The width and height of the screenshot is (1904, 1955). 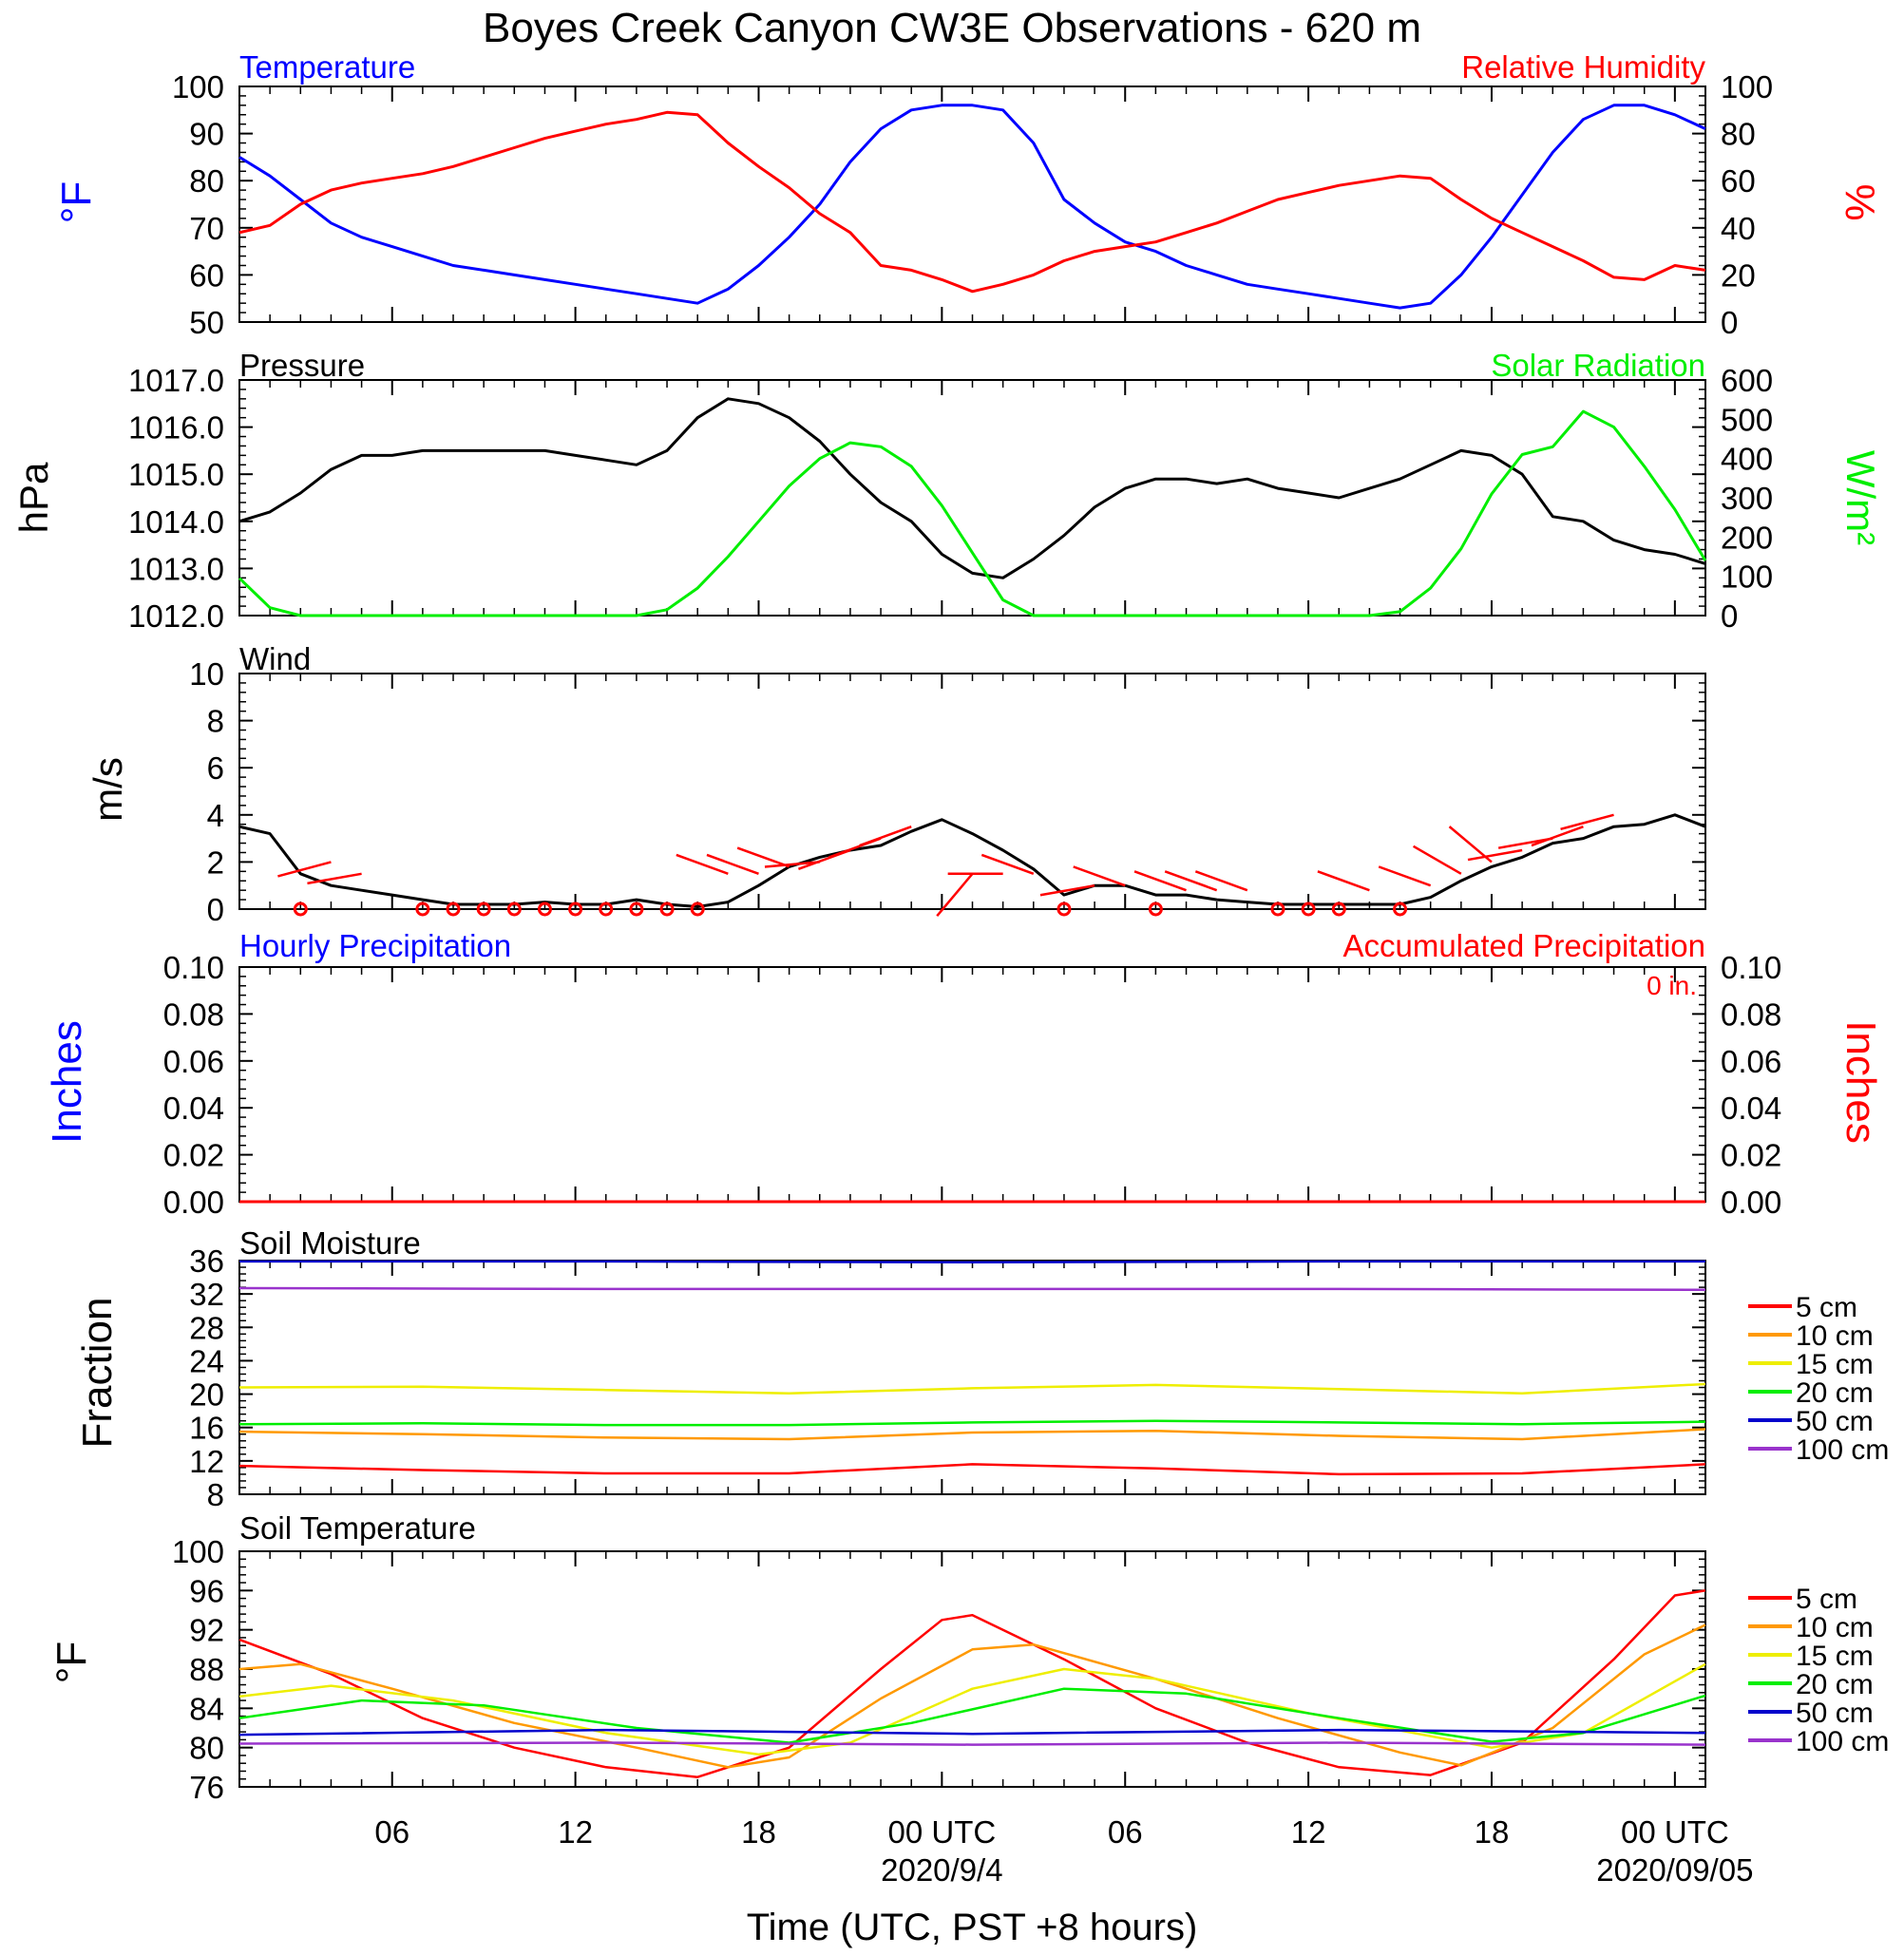 What do you see at coordinates (193, 1155) in the screenshot?
I see `y-tick-label: 0.02` at bounding box center [193, 1155].